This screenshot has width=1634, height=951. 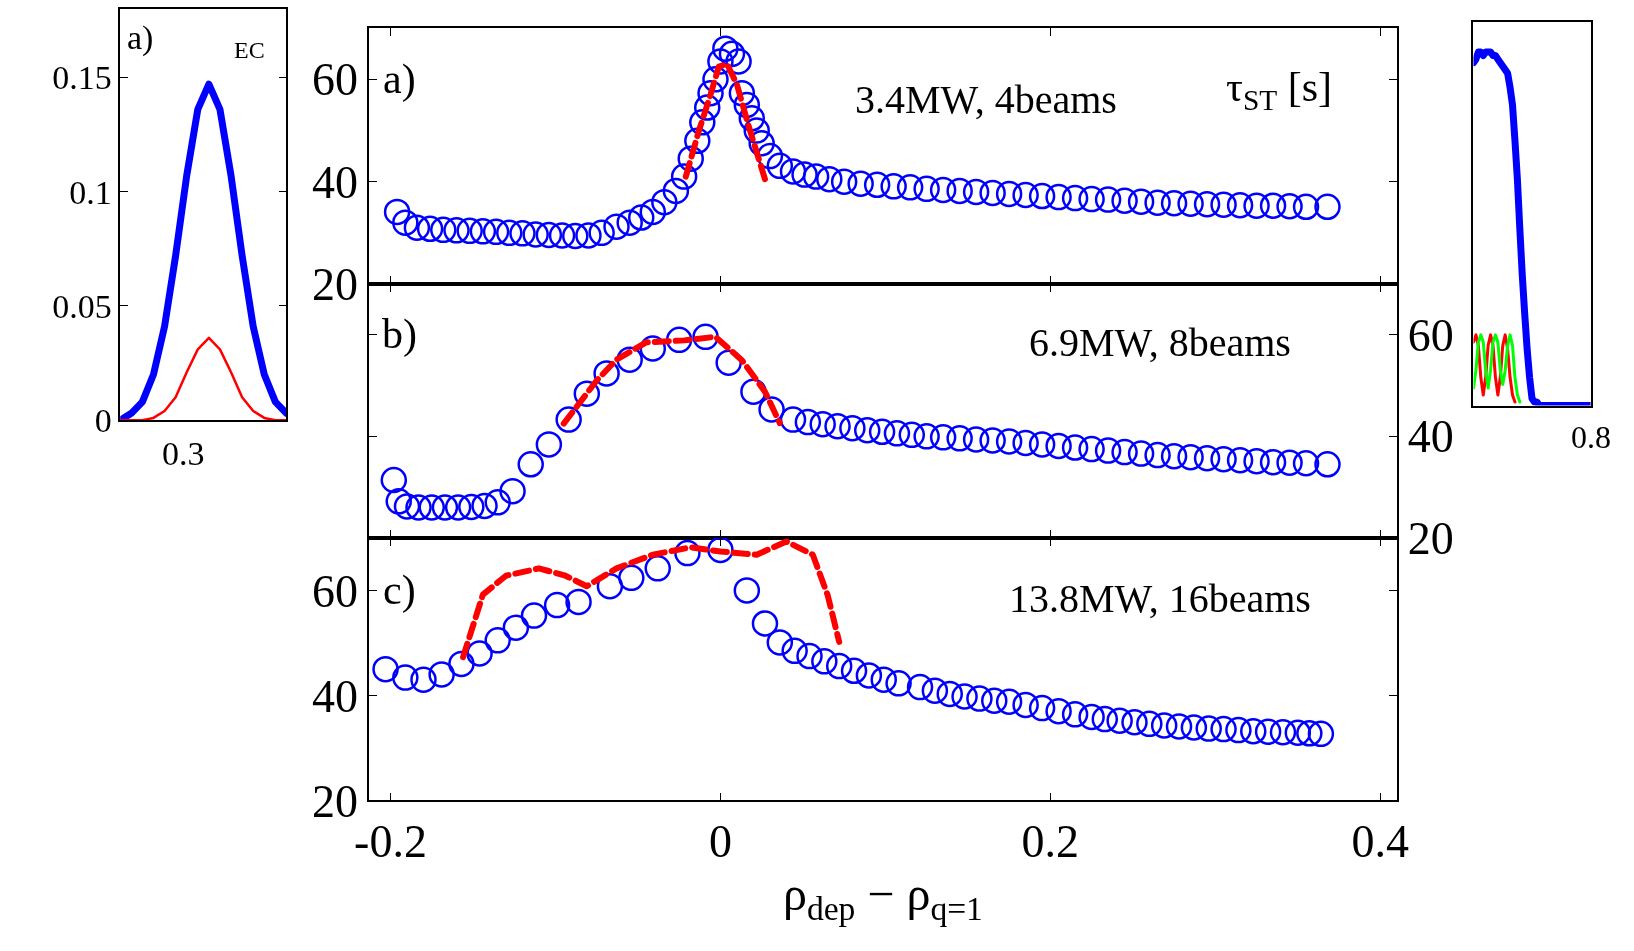 I want to click on x-tick-label: 0.2, so click(x=1050, y=842).